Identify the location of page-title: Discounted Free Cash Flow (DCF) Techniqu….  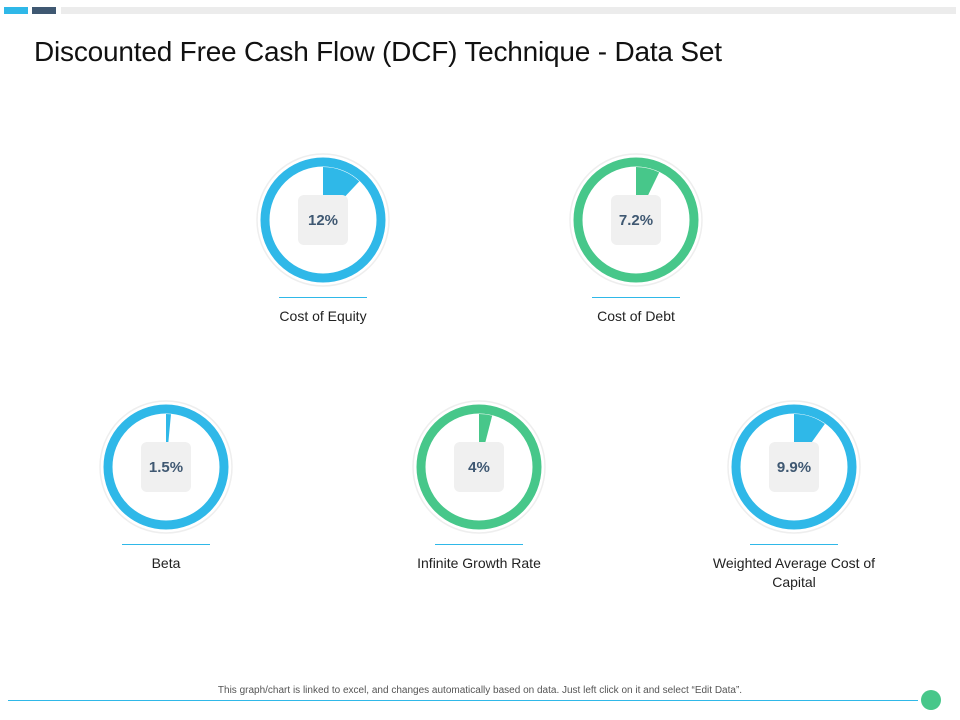
(378, 51).